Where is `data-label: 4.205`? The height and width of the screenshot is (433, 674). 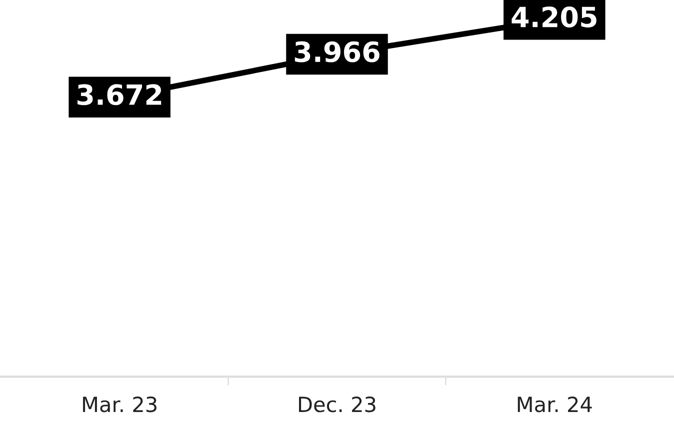 data-label: 4.205 is located at coordinates (554, 17).